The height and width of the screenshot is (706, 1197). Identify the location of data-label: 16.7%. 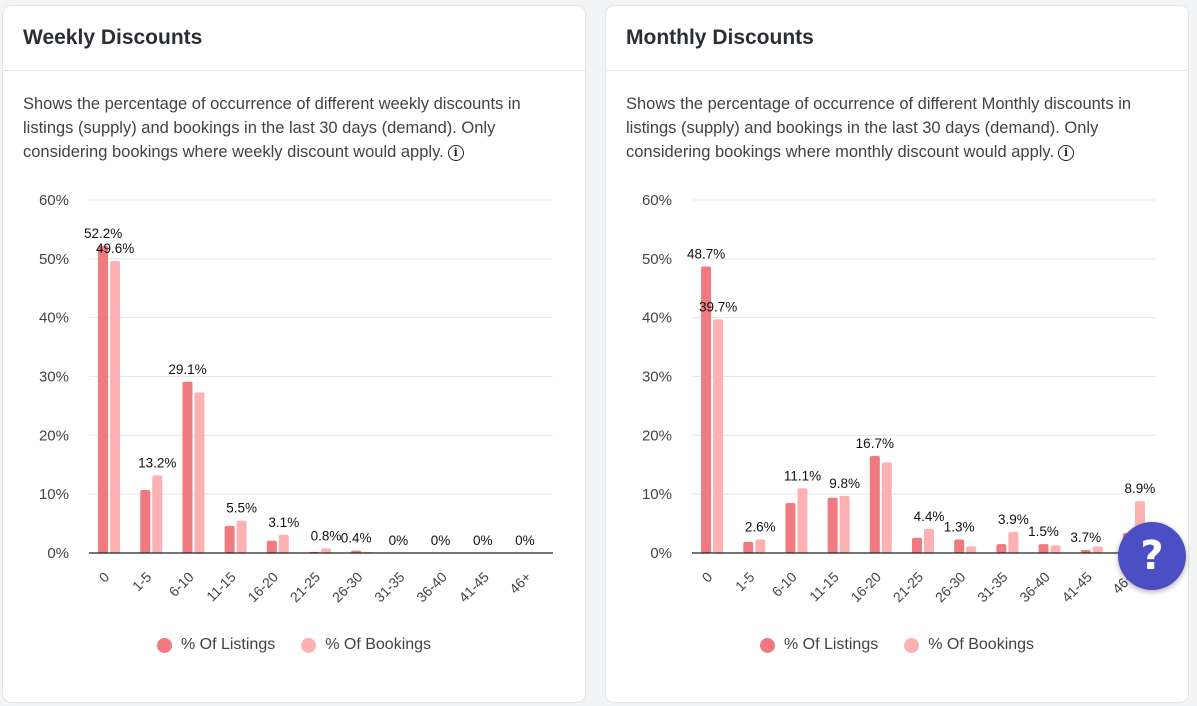
(875, 443).